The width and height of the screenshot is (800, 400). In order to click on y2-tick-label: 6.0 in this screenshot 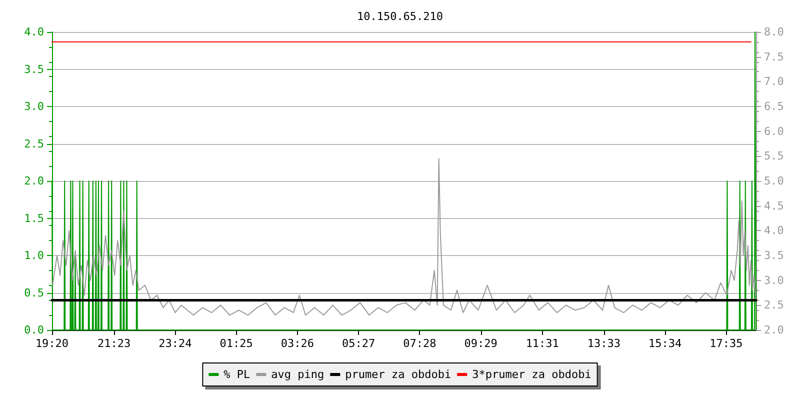, I will do `click(774, 131)`.